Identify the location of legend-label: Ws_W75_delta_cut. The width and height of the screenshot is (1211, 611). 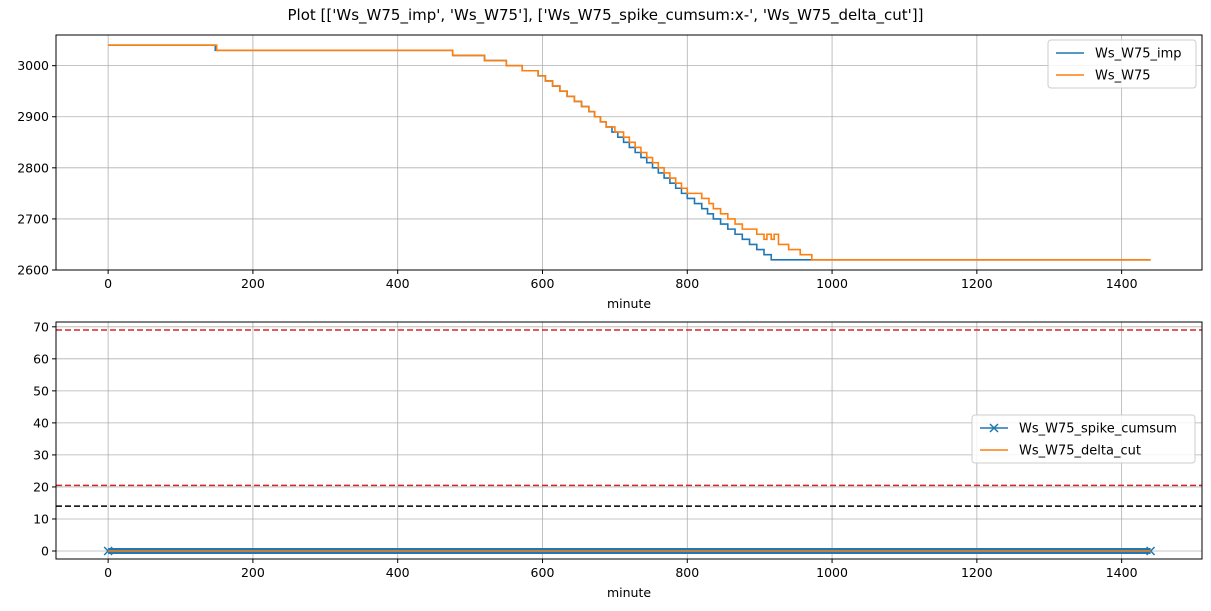
(1080, 451).